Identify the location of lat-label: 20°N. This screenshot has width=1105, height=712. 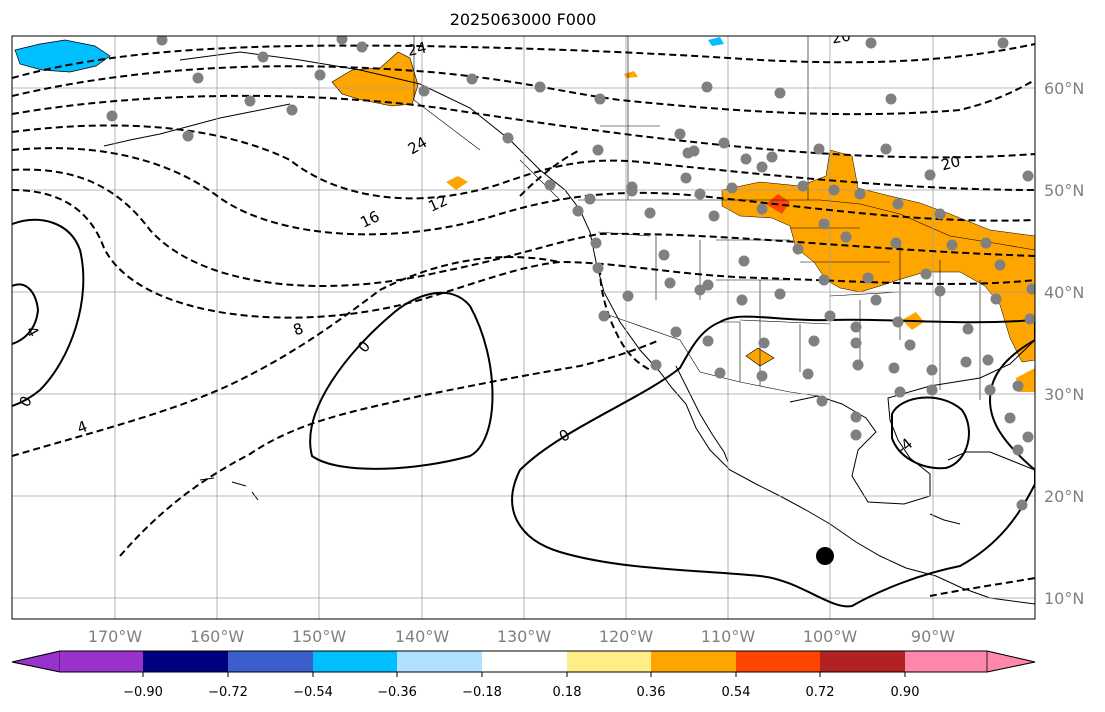
(1064, 496).